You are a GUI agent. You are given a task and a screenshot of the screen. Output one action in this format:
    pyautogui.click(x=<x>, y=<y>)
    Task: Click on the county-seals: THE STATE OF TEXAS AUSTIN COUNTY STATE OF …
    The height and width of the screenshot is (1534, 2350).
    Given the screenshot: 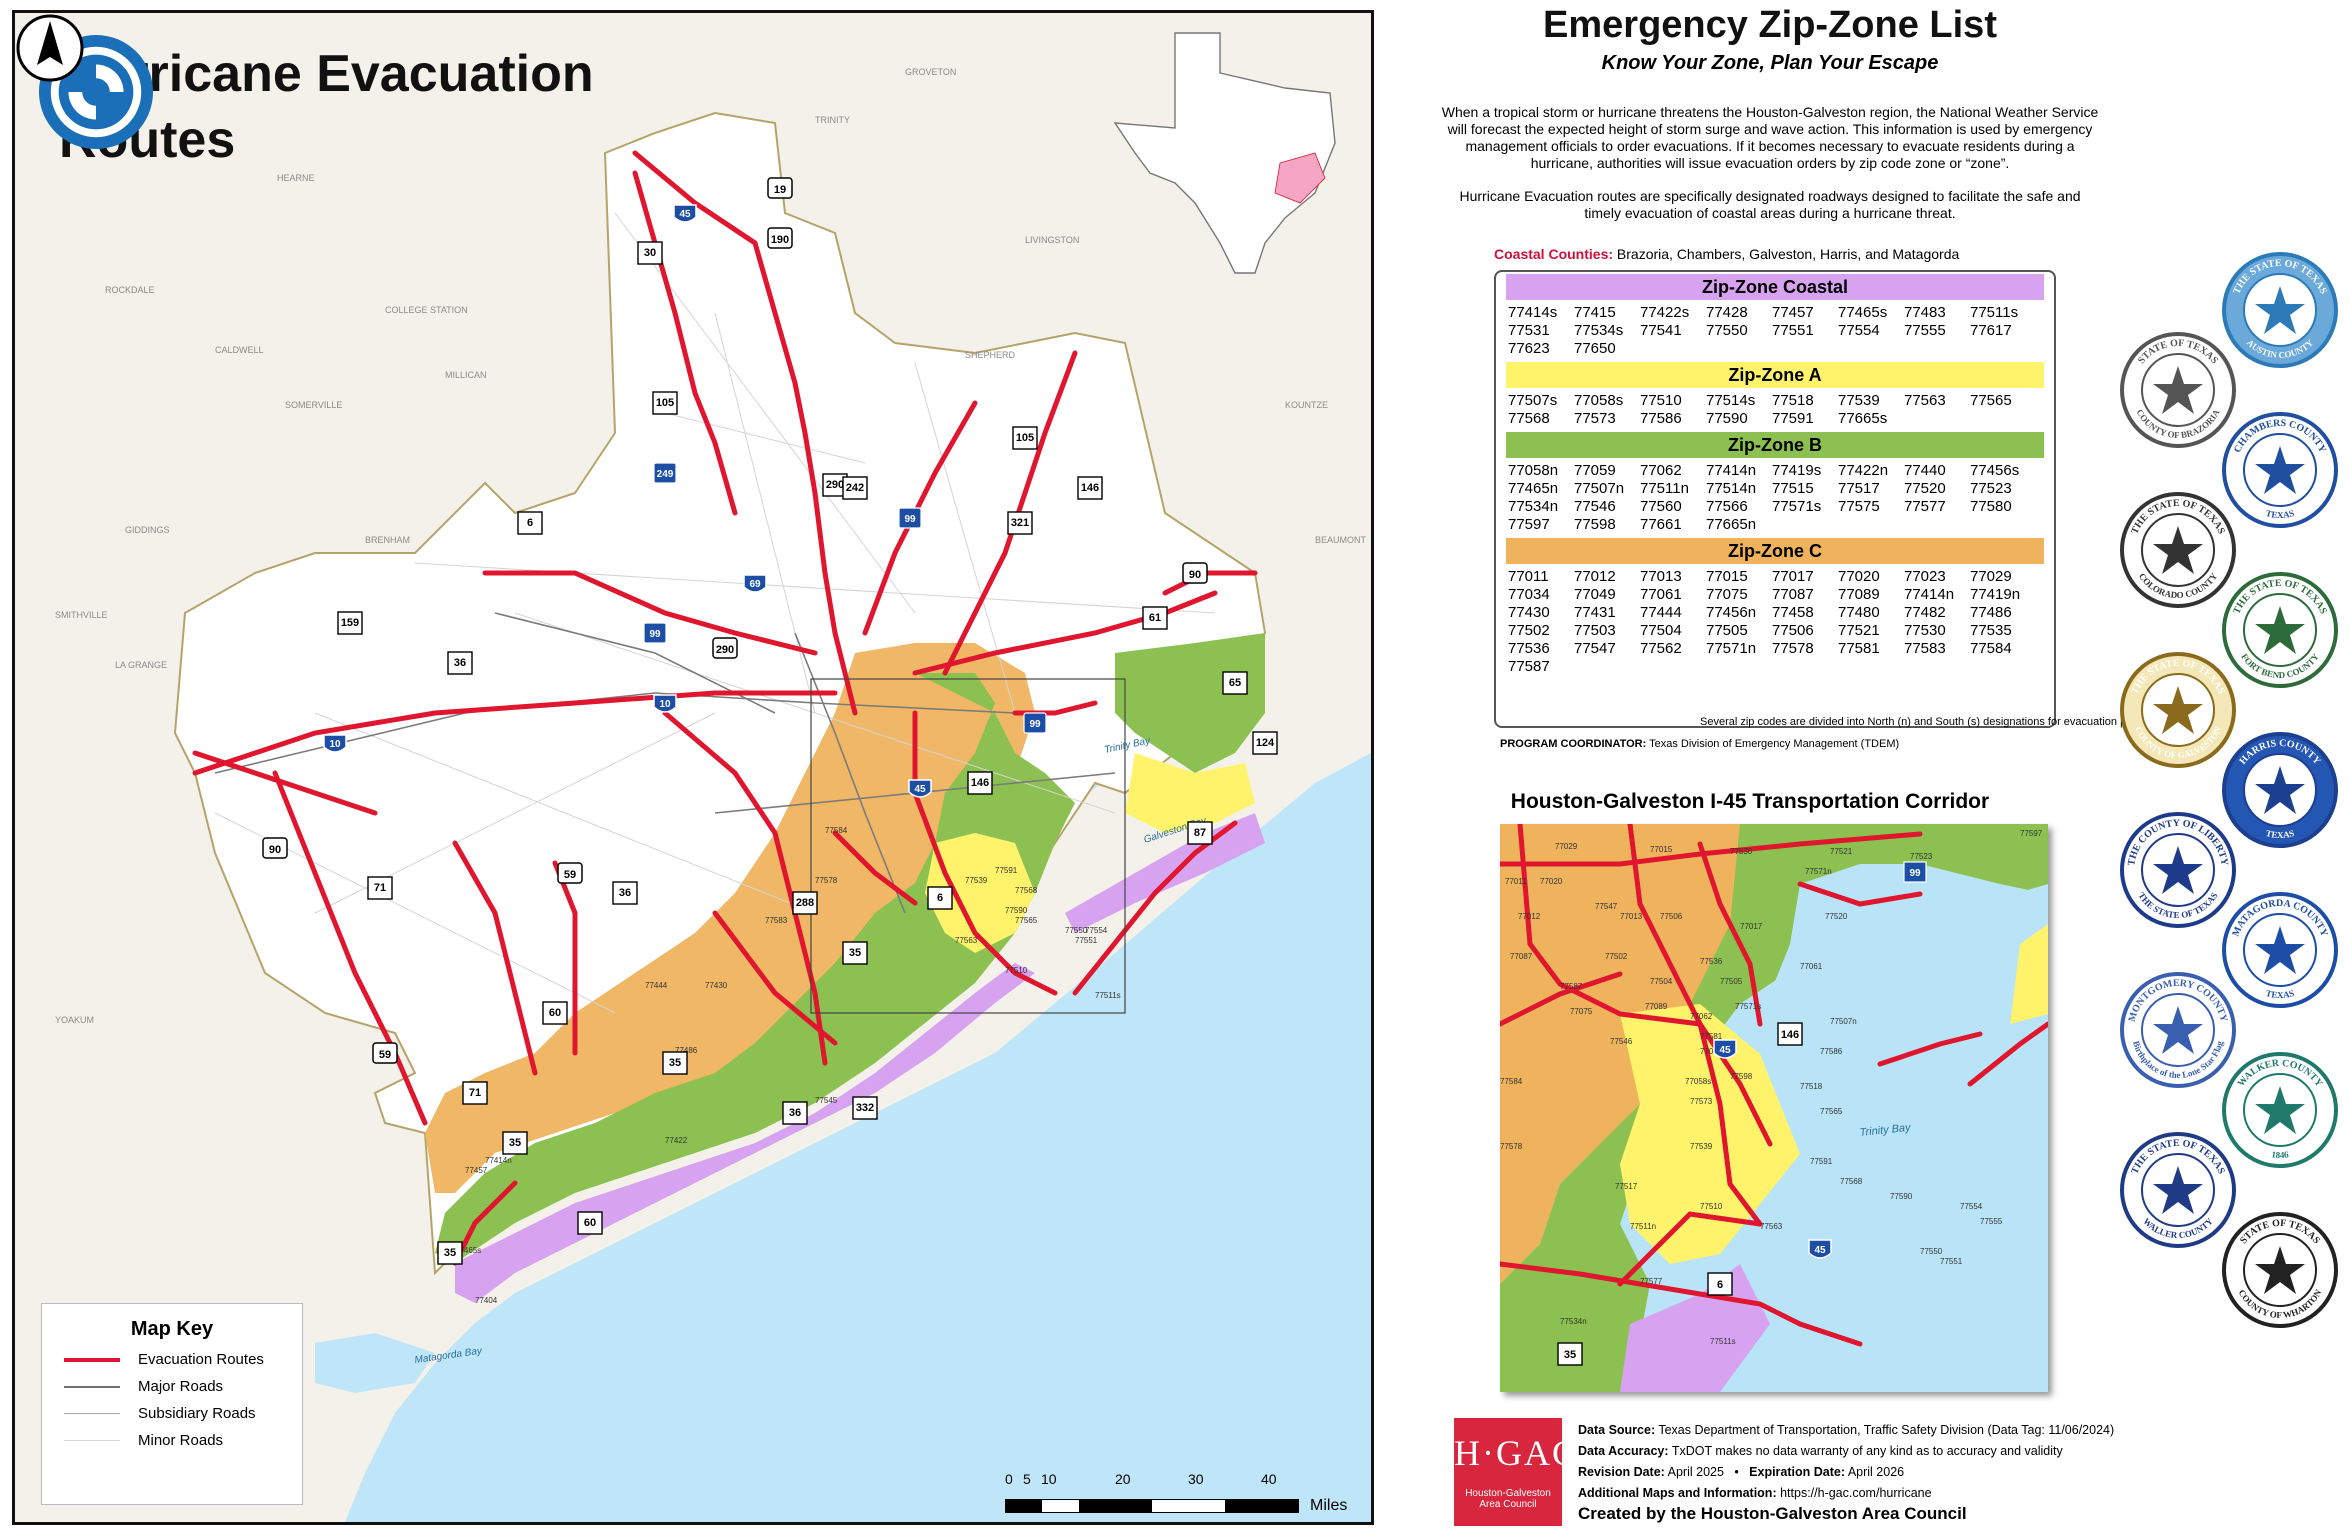 What is the action you would take?
    pyautogui.click(x=2230, y=850)
    